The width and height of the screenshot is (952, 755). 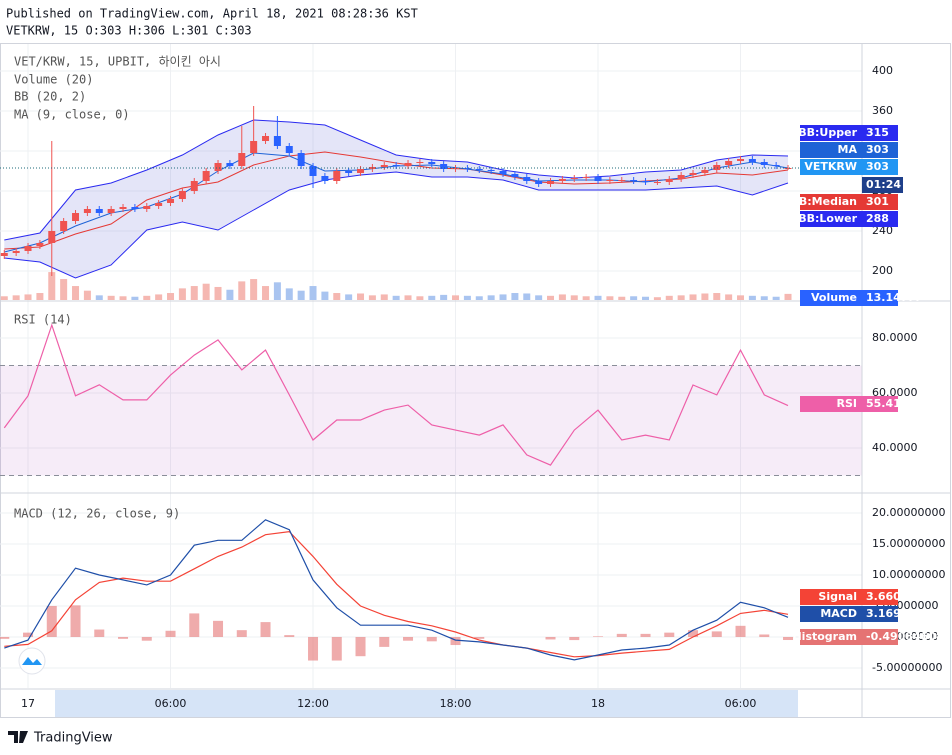 What do you see at coordinates (882, 70) in the screenshot?
I see `y-tick-label: 400` at bounding box center [882, 70].